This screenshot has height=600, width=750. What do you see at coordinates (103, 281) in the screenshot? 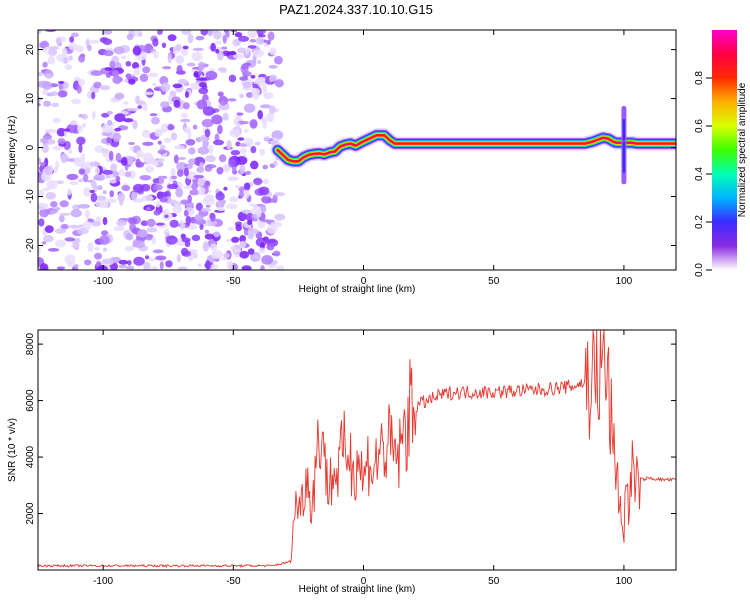
I see `x-tick-label: -100` at bounding box center [103, 281].